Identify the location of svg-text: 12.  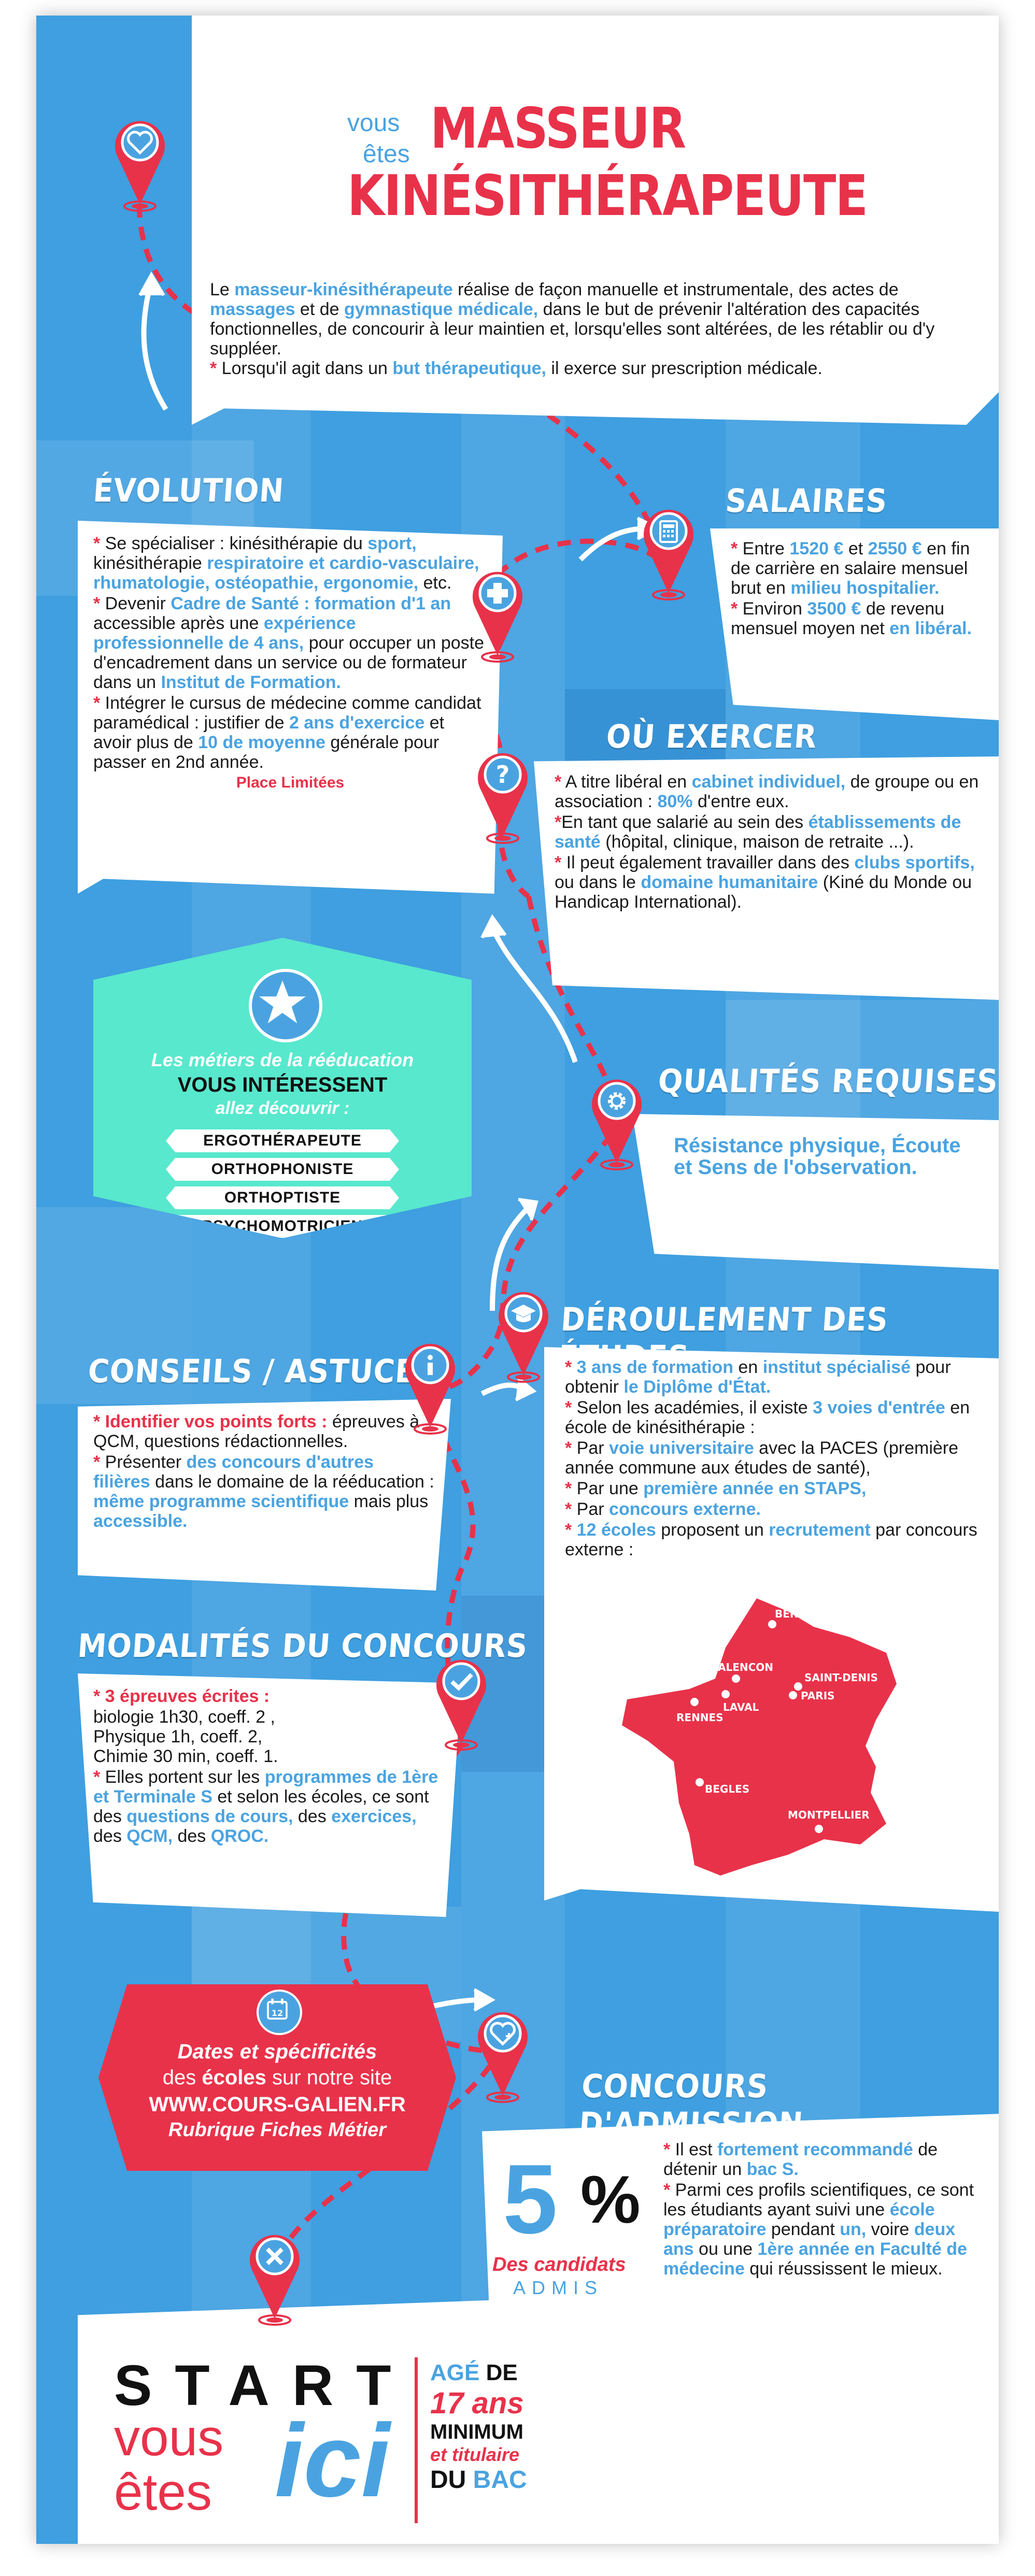
(278, 2013).